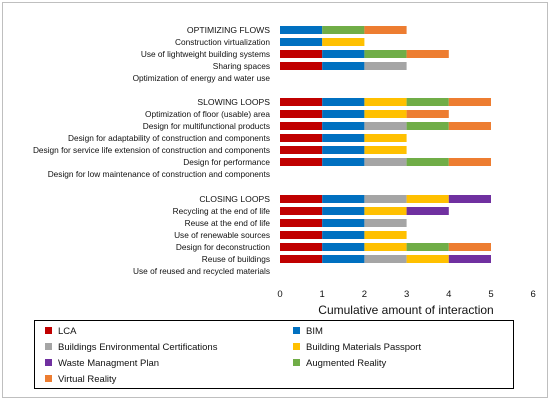 The width and height of the screenshot is (550, 400). I want to click on category-label: Recycling at the end of life, so click(222, 211).